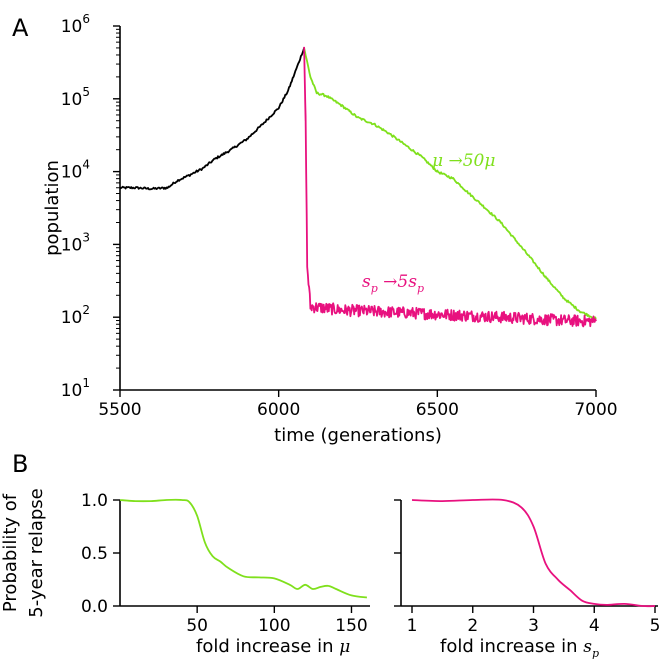 The width and height of the screenshot is (667, 659). I want to click on panel-b-right-chart: 1 2 3 4 5 fold increase in sp, so click(527, 578).